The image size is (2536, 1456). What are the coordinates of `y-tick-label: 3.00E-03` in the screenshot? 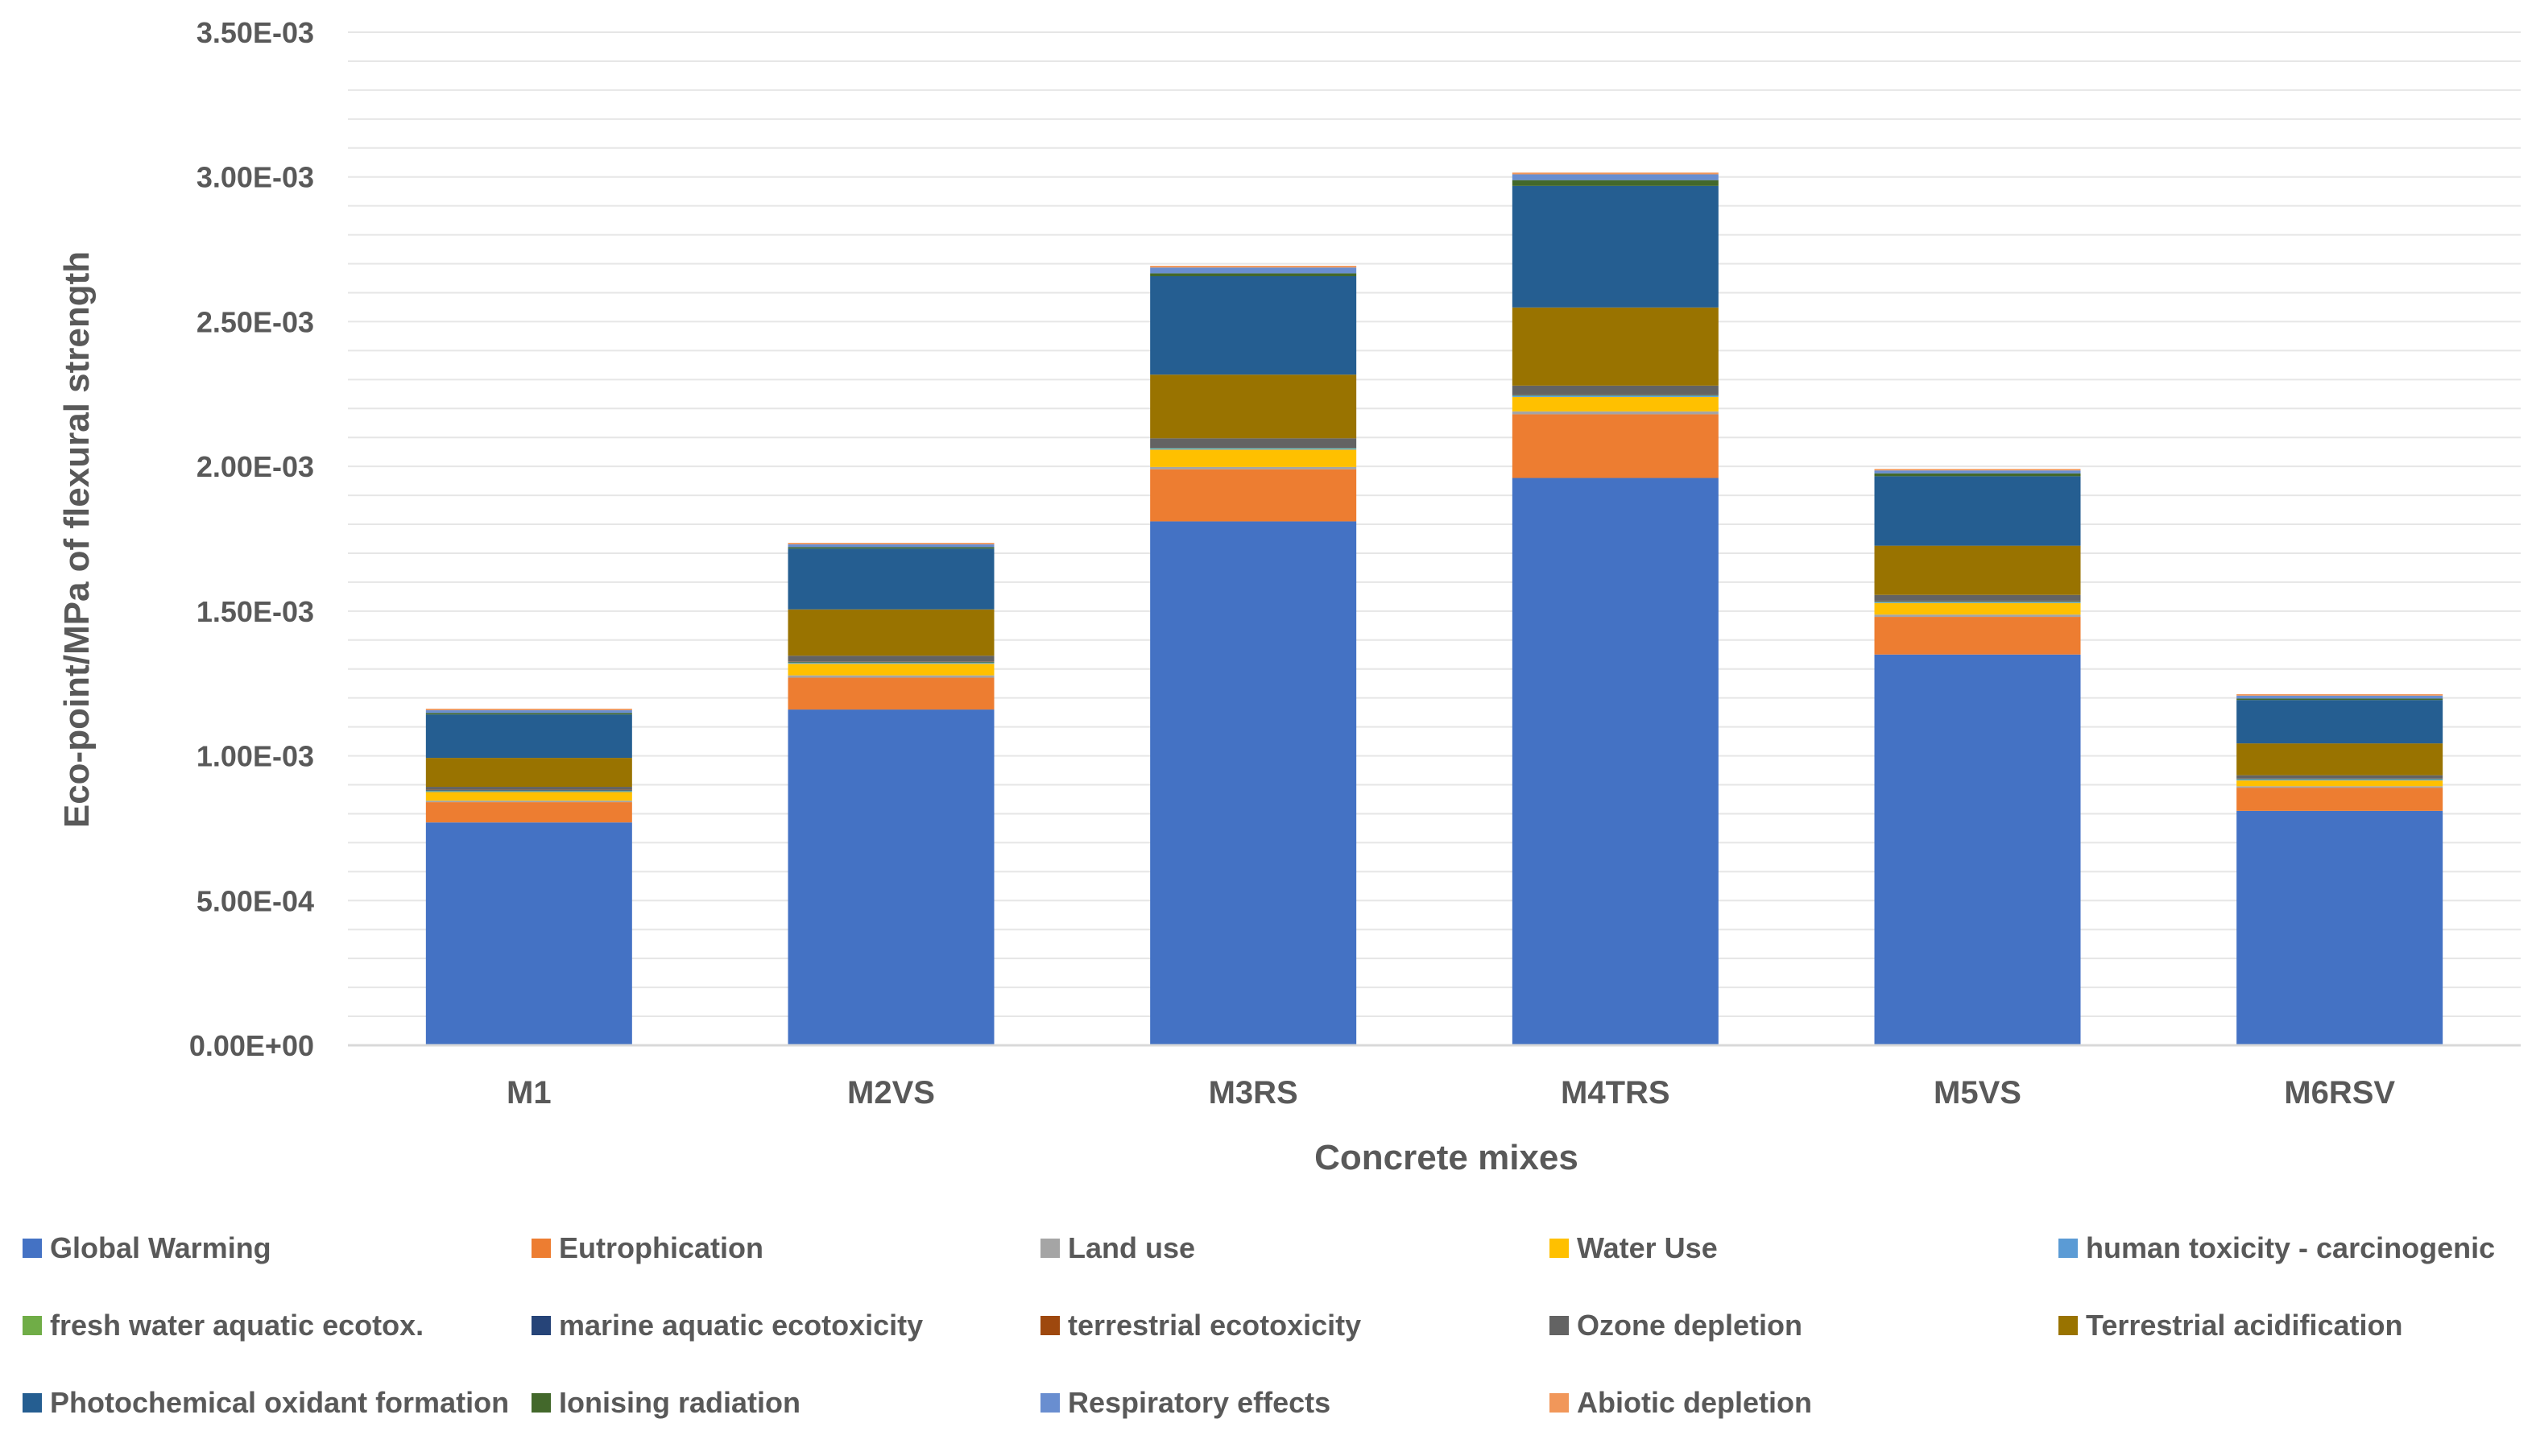 It's located at (255, 177).